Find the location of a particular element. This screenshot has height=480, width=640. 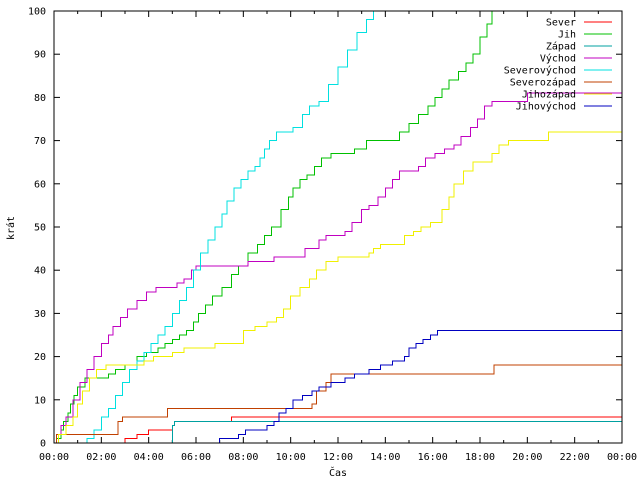

y-tick-label: 70 is located at coordinates (40, 141).